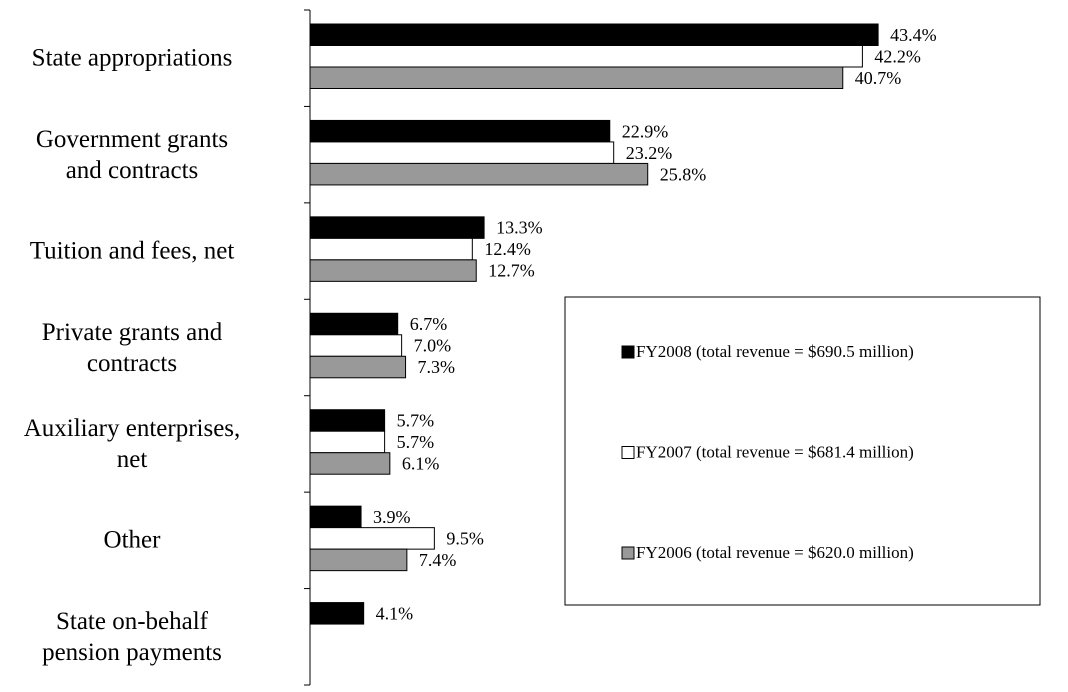 The image size is (1068, 692). Describe the element at coordinates (465, 539) in the screenshot. I see `value-label: 9.5%` at that location.